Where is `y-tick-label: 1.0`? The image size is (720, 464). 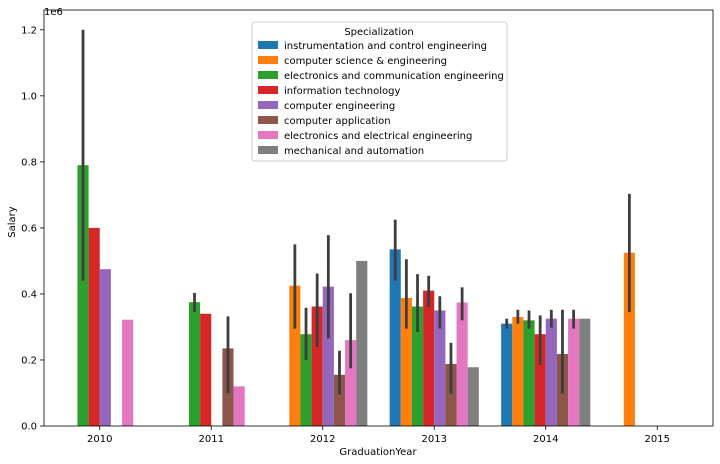 y-tick-label: 1.0 is located at coordinates (29, 96).